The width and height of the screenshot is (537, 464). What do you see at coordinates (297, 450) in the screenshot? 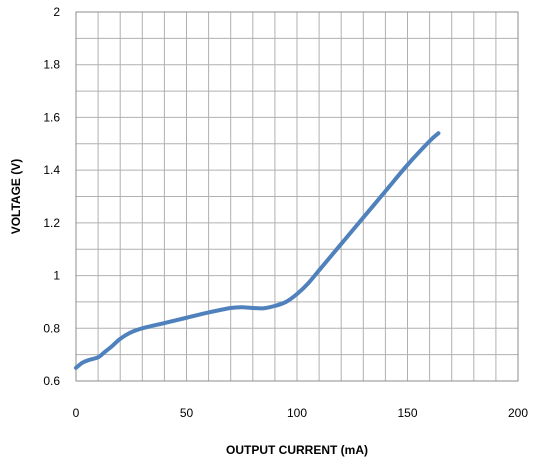
I see `x-axis-title: OUTPUT CURRENT (mA)` at bounding box center [297, 450].